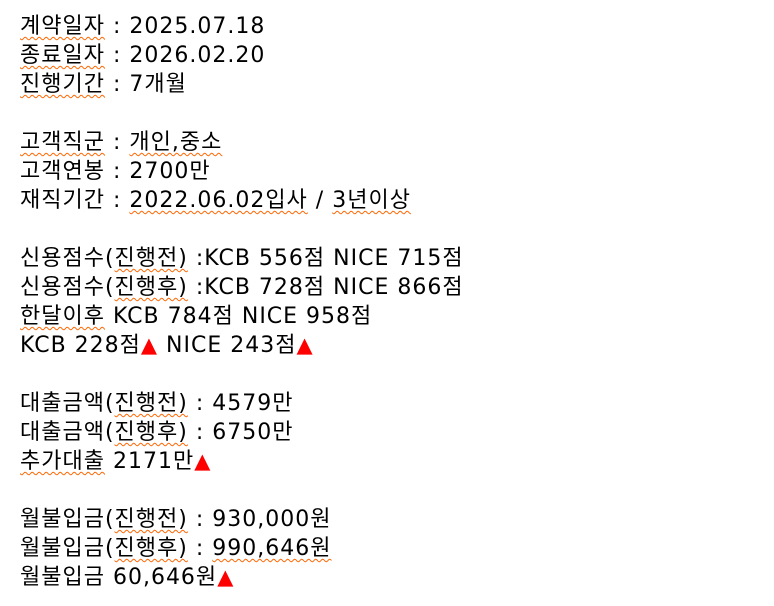  What do you see at coordinates (320, 200) in the screenshot?
I see `text-segment: /` at bounding box center [320, 200].